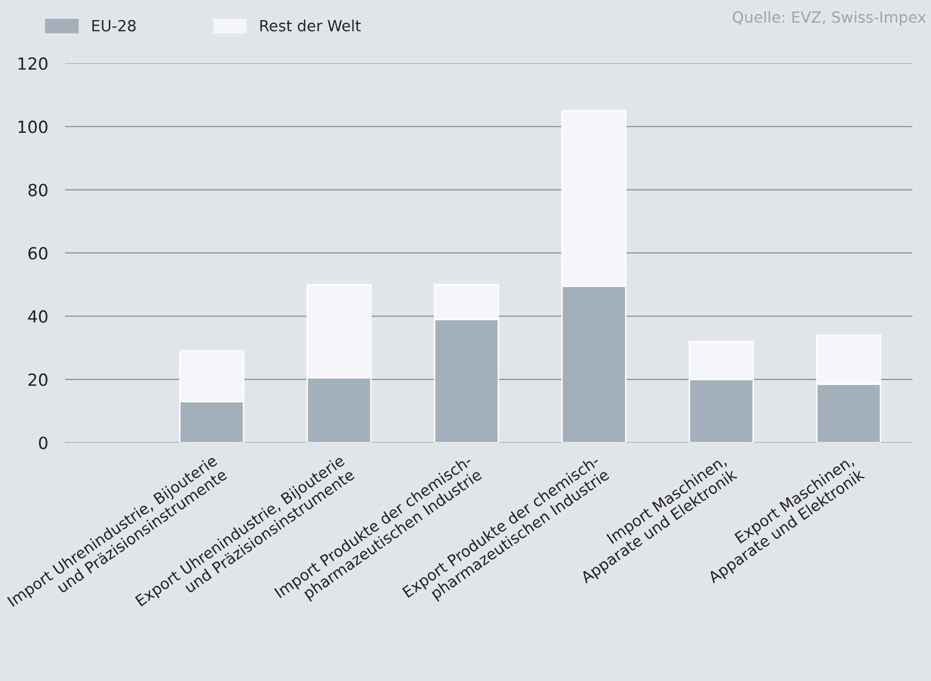 Image resolution: width=931 pixels, height=681 pixels. I want to click on y-tick-label: 100, so click(33, 127).